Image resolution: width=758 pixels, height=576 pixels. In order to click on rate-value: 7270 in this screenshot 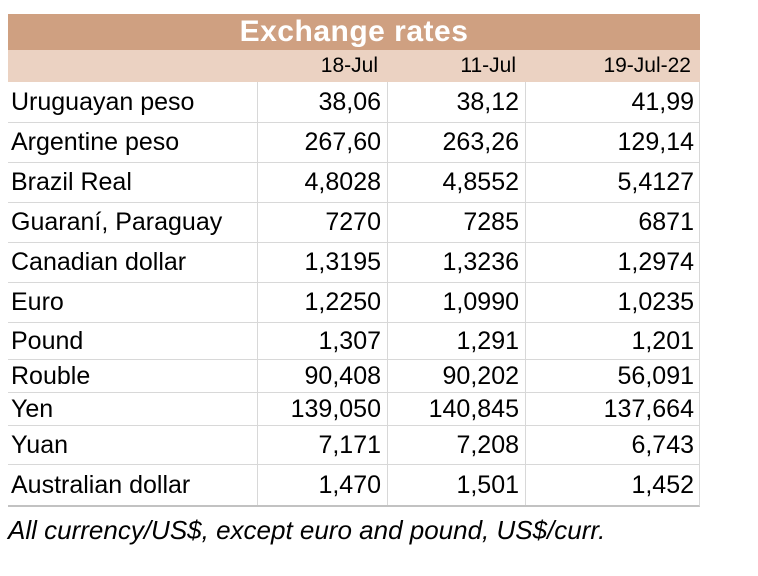, I will do `click(322, 222)`.